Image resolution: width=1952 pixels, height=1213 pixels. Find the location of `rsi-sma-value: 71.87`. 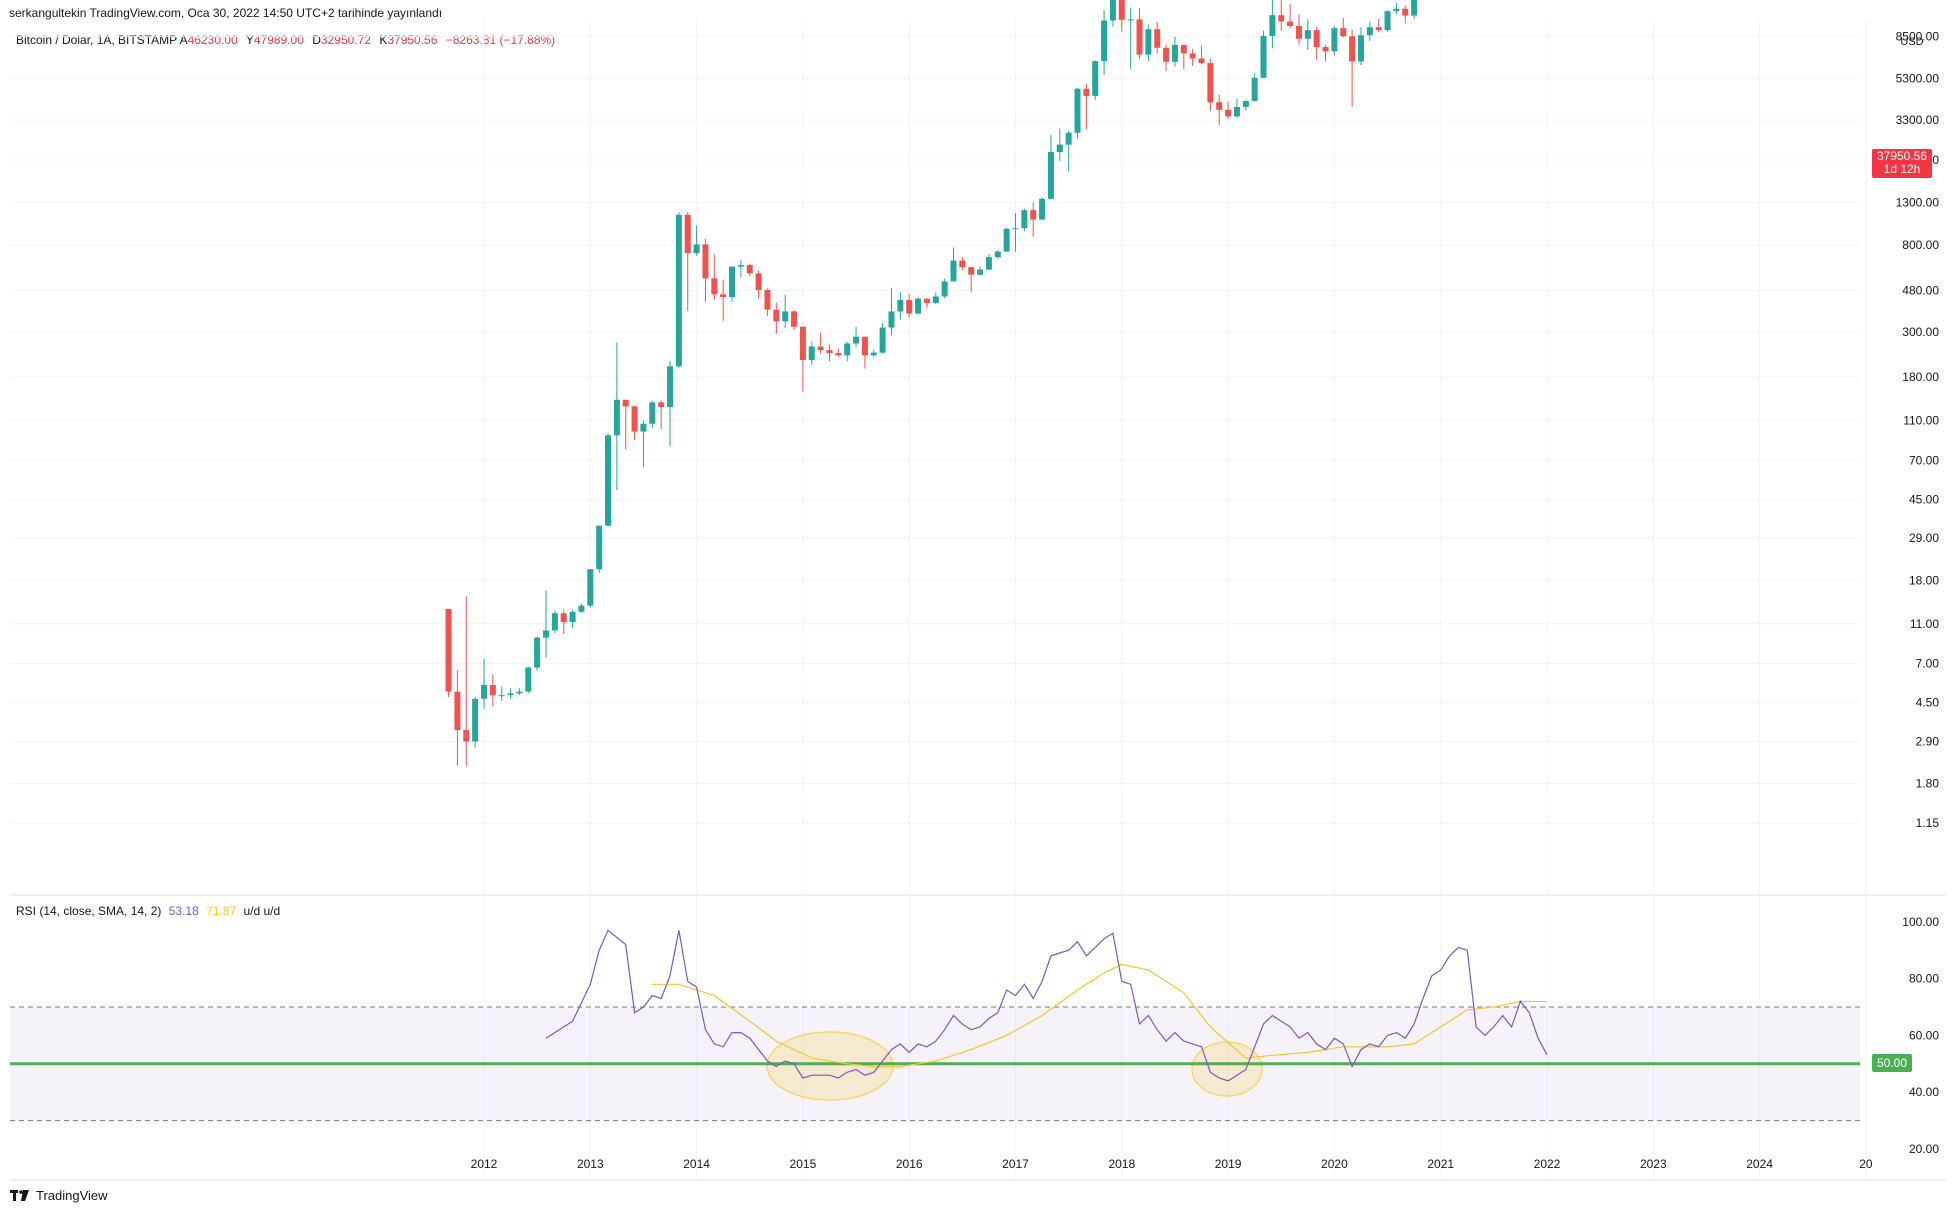

rsi-sma-value: 71.87 is located at coordinates (221, 911).